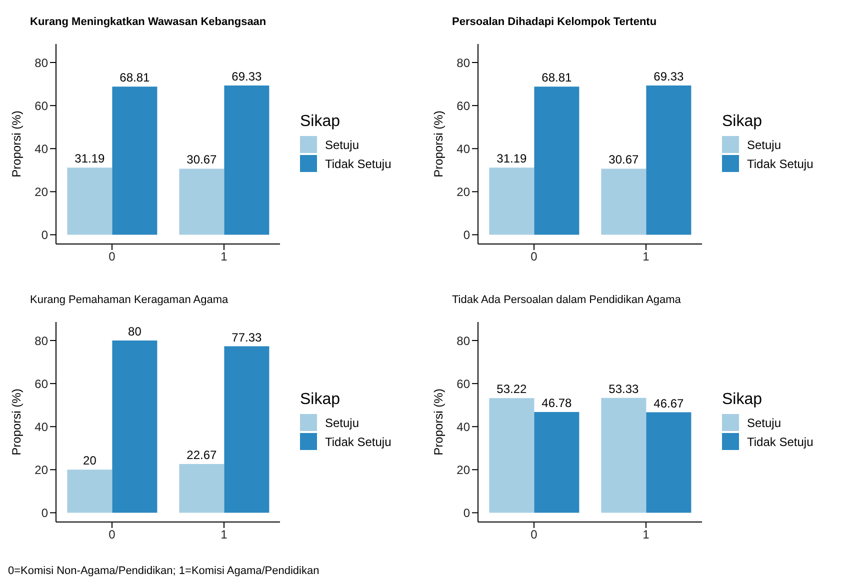 This screenshot has height=580, width=844. I want to click on chart-title: Kurang Meningkatkan Wawasan Kebangsaan, so click(148, 22).